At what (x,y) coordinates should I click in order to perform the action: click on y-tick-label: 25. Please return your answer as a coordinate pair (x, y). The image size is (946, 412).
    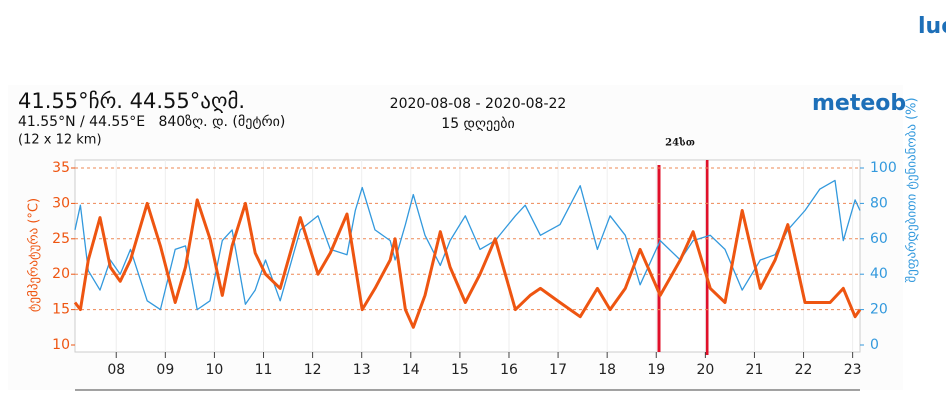
    Looking at the image, I should click on (61, 239).